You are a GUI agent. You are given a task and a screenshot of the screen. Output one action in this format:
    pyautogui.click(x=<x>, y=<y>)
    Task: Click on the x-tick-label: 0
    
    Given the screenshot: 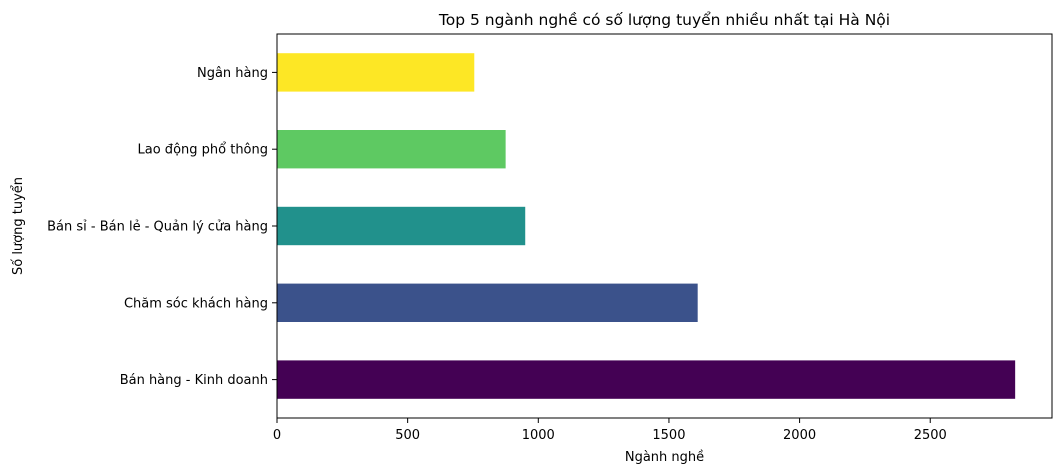 What is the action you would take?
    pyautogui.click(x=277, y=435)
    